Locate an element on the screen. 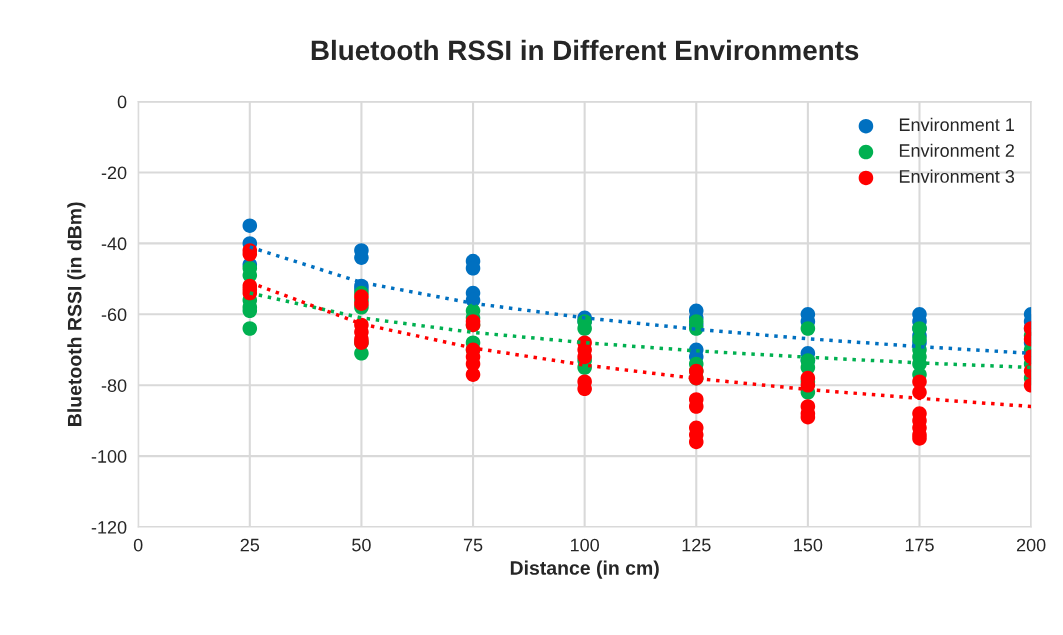 Image resolution: width=1063 pixels, height=635 pixels. x-tick-label: 0 is located at coordinates (138, 545).